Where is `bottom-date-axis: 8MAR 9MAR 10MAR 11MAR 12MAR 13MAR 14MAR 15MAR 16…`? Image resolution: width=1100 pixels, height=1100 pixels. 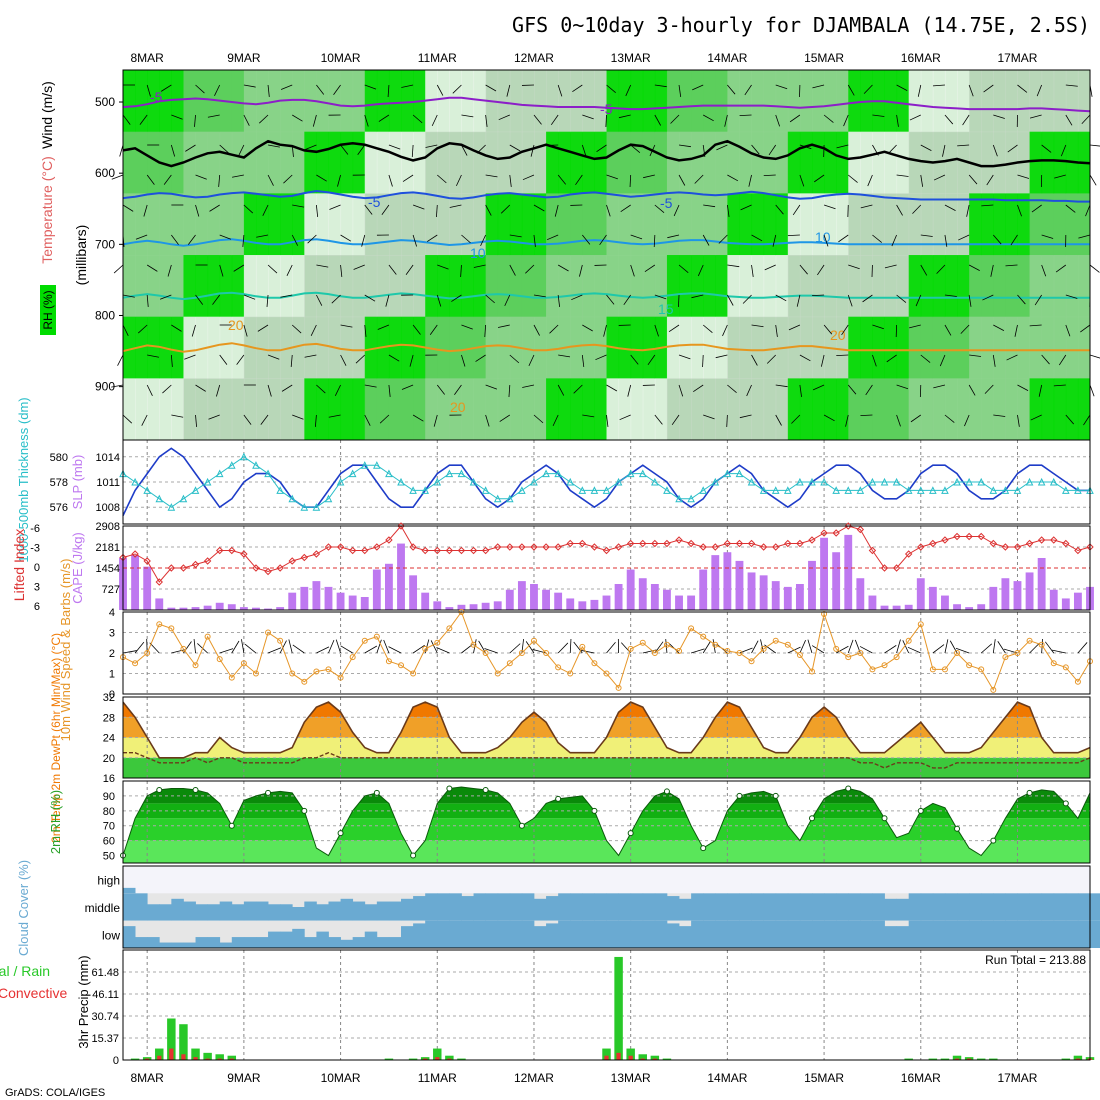 bottom-date-axis: 8MAR 9MAR 10MAR 11MAR 12MAR 13MAR 14MAR 15MAR 16… is located at coordinates (584, 1078).